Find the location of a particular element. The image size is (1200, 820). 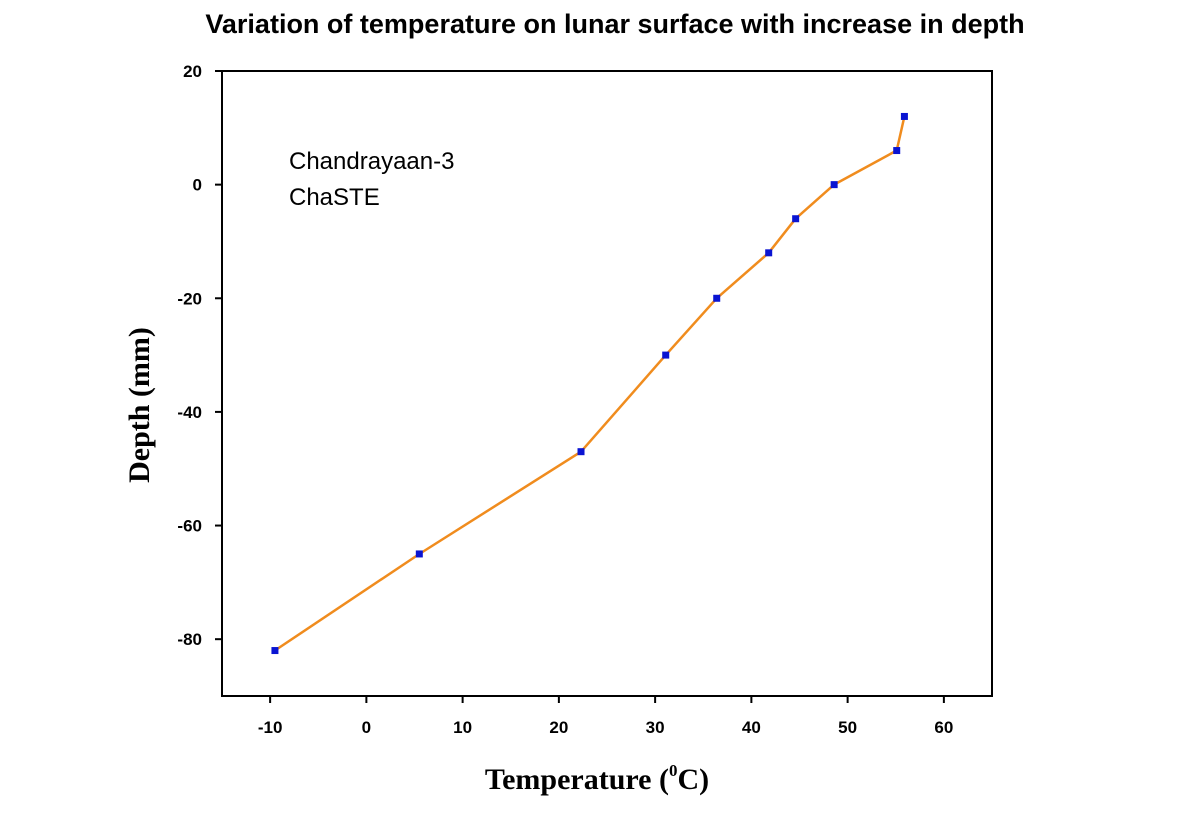

x-tick-label: 60 is located at coordinates (943, 727).